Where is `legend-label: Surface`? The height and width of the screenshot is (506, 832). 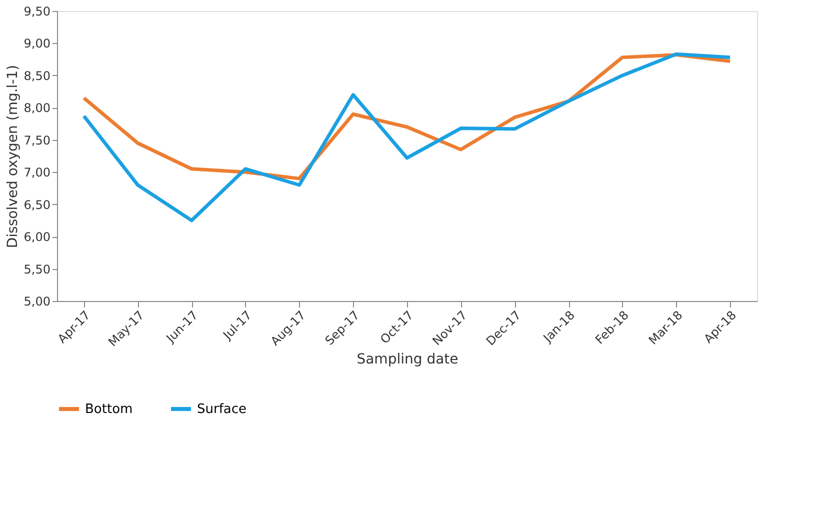 legend-label: Surface is located at coordinates (222, 409).